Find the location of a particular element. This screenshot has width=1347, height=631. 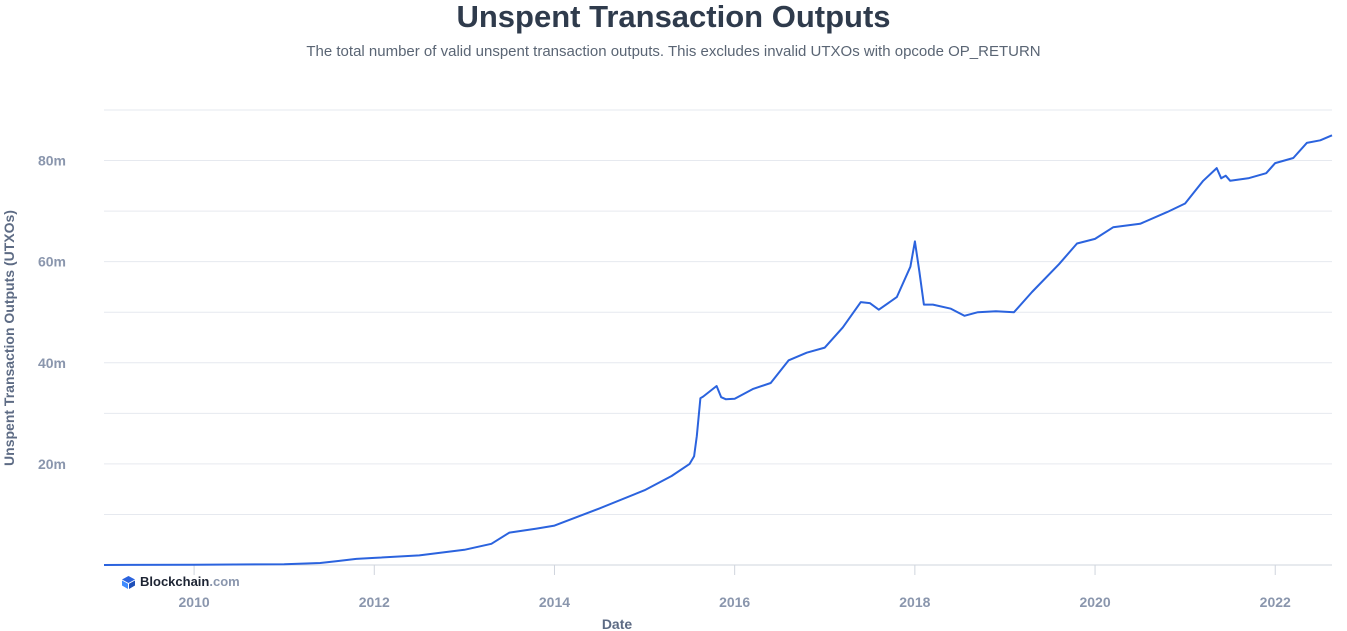

x-tick-label: 2020 is located at coordinates (1094, 602).